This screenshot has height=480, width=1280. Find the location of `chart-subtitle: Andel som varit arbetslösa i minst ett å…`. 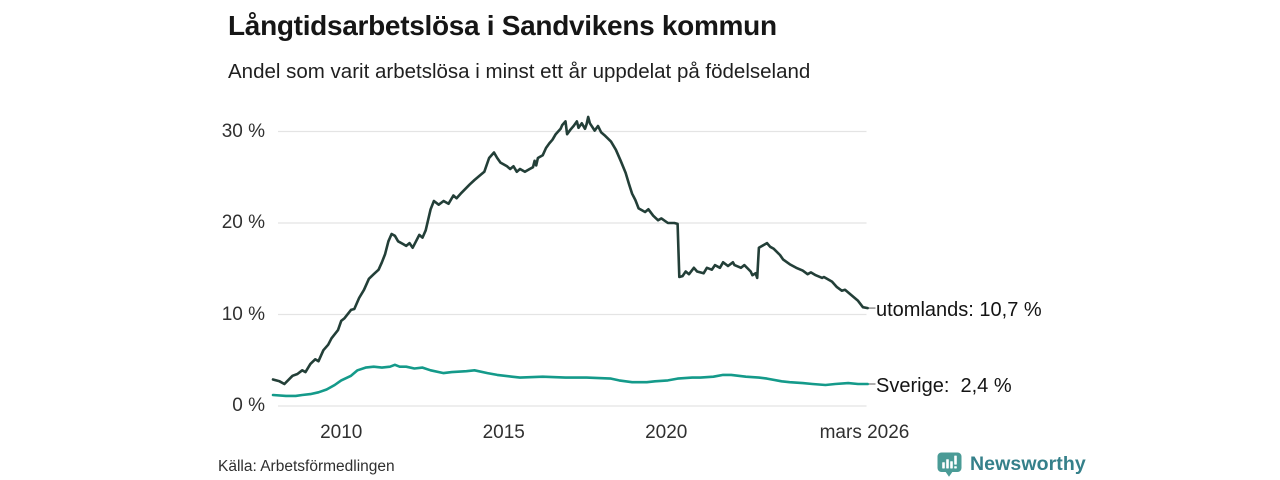

chart-subtitle: Andel som varit arbetslösa i minst ett å… is located at coordinates (519, 71).